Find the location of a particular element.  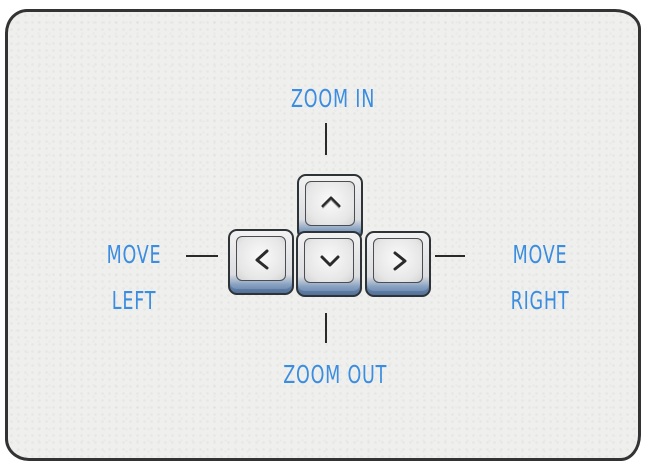

move-left-label-line1: MOVE is located at coordinates (134, 254).